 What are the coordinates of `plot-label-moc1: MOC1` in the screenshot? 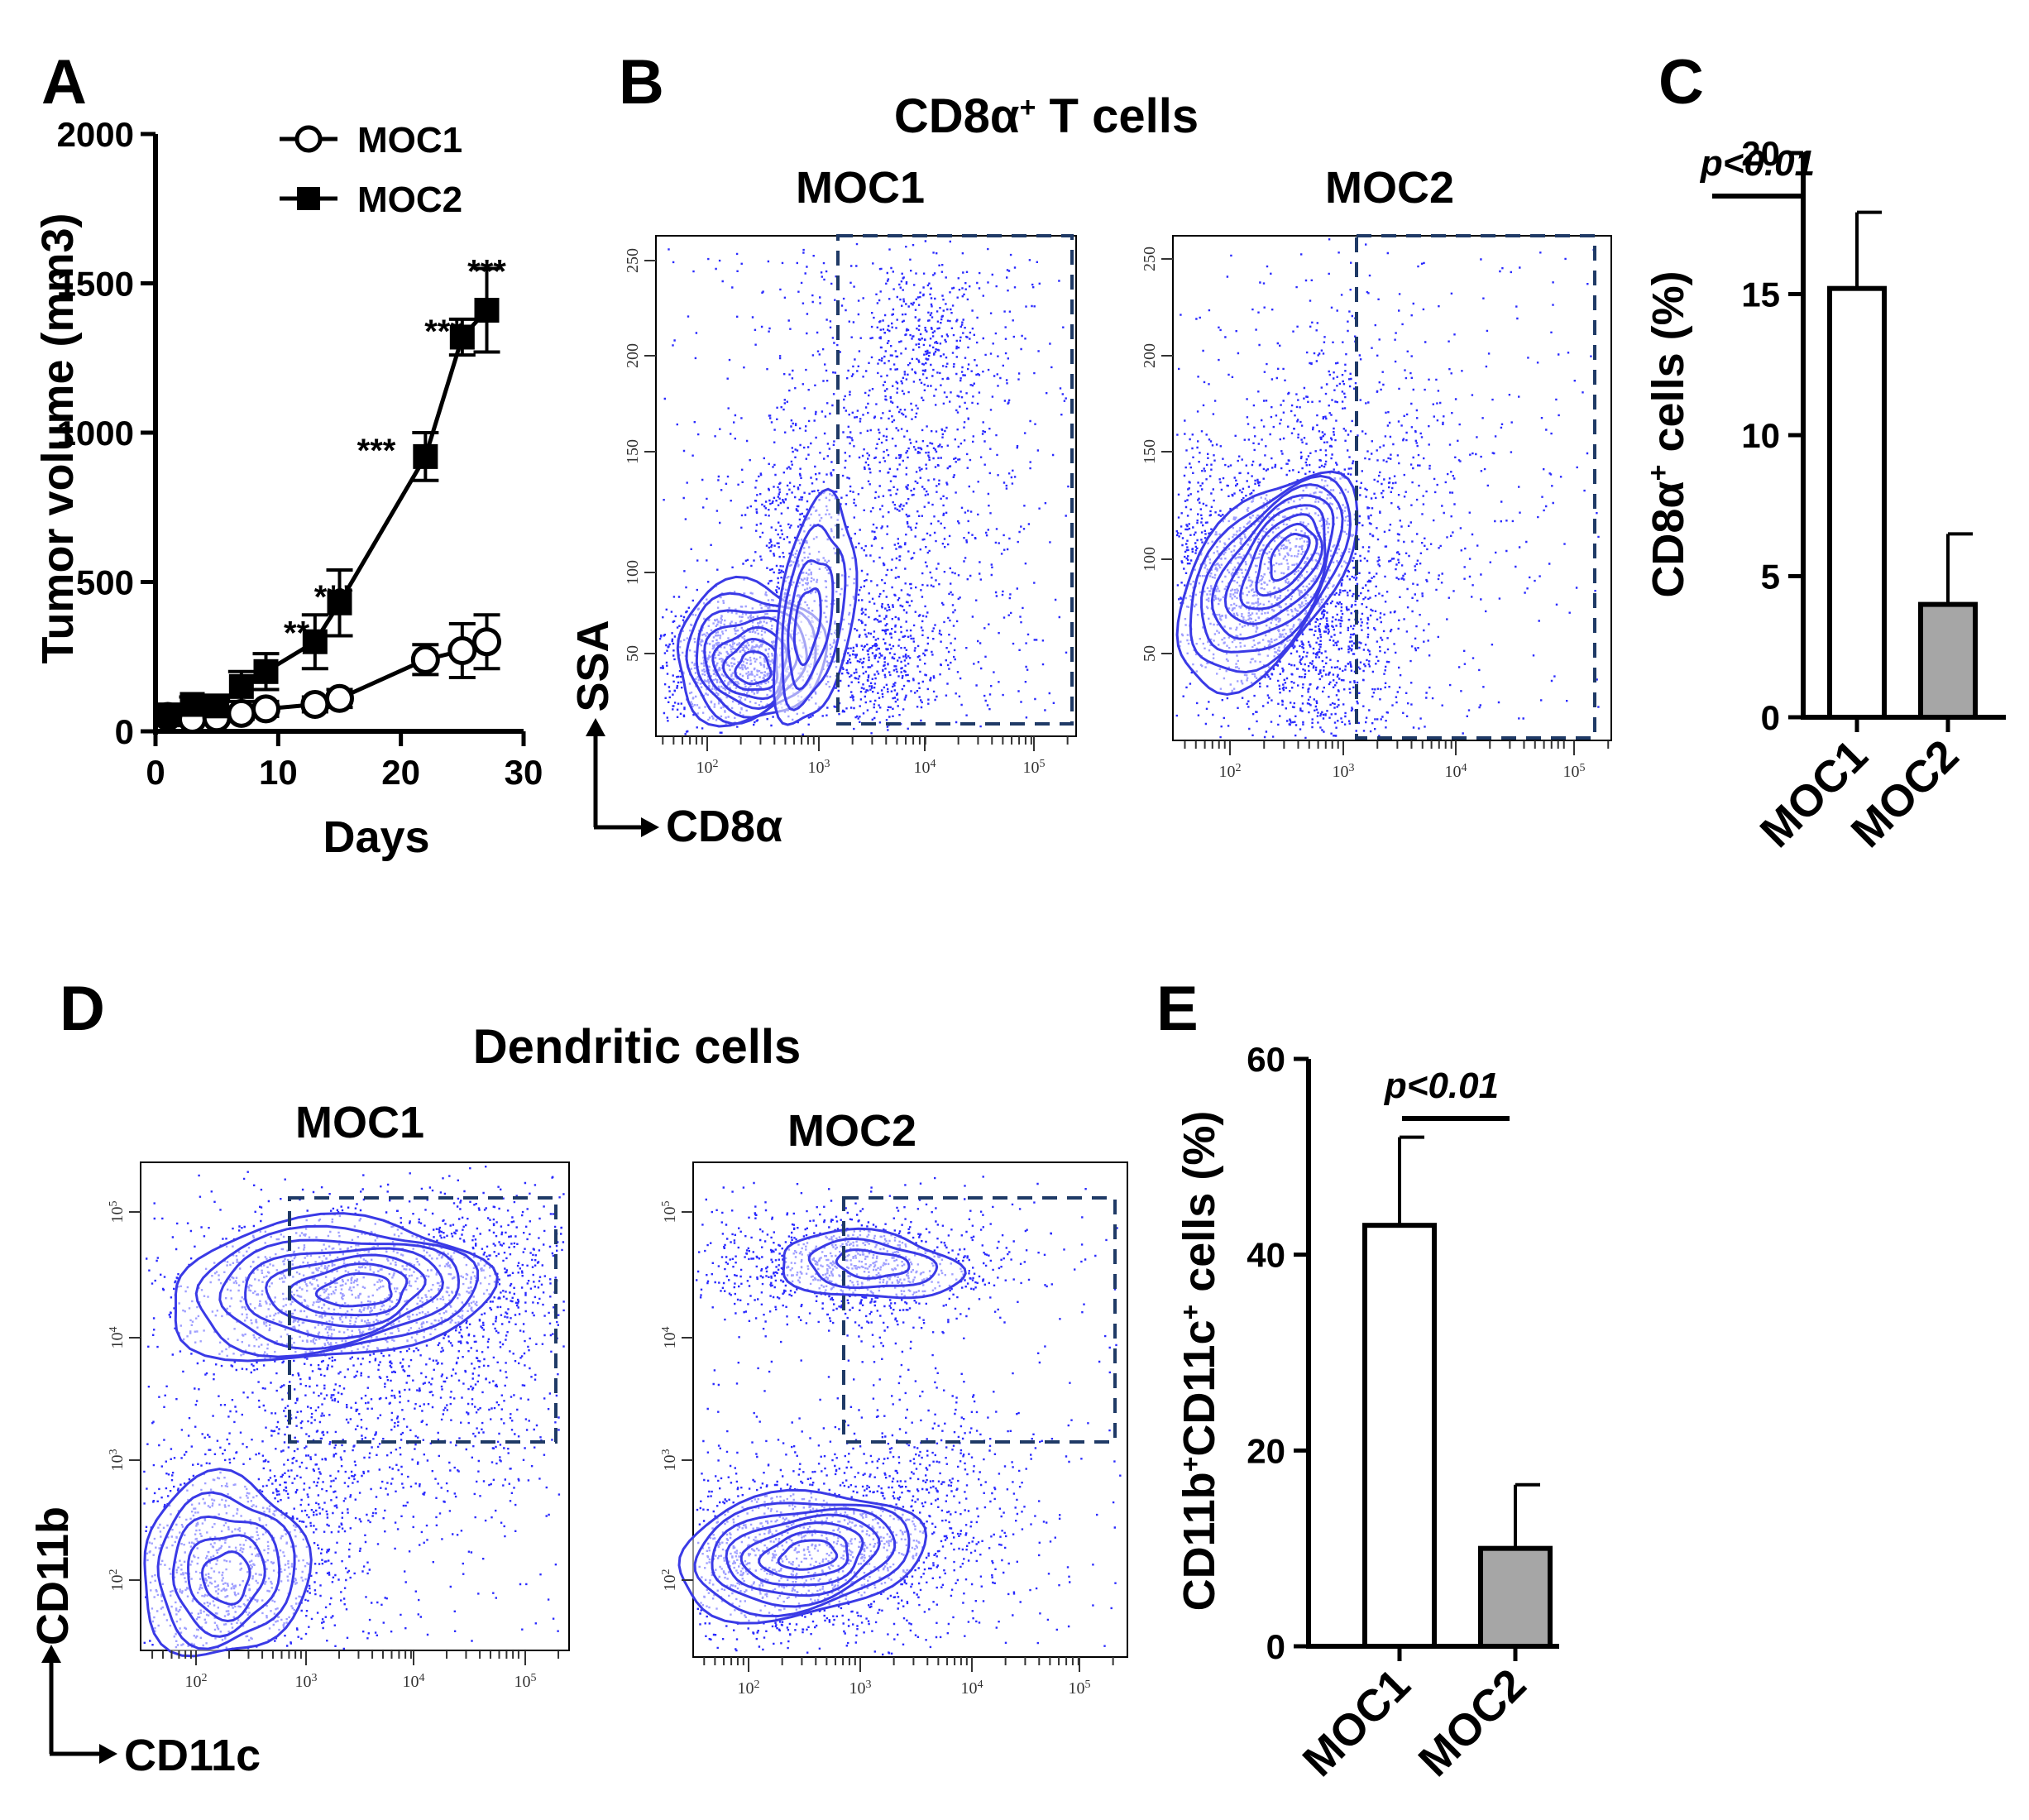 It's located at (860, 188).